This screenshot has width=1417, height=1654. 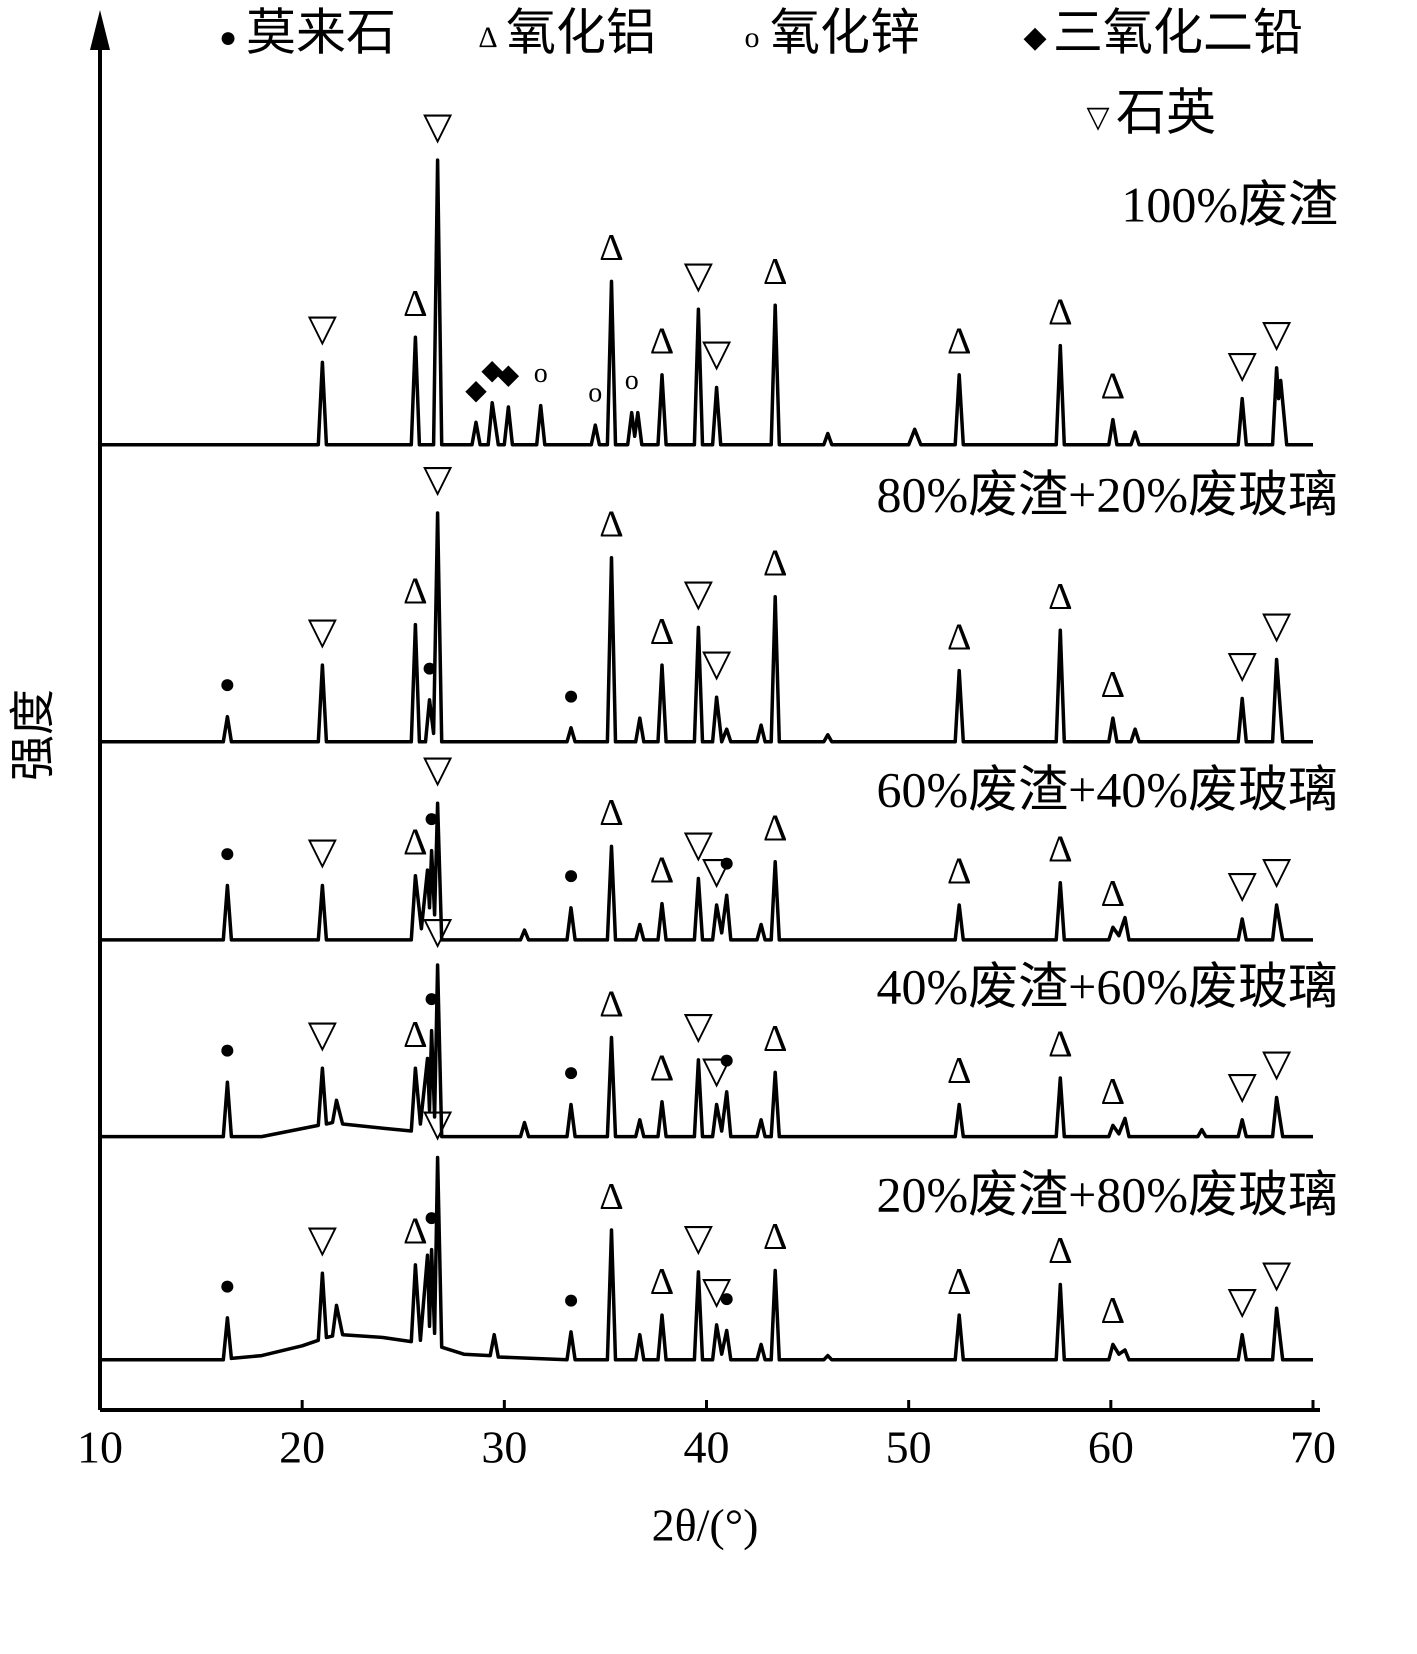 What do you see at coordinates (1166, 112) in the screenshot?
I see `legend-label: 石英` at bounding box center [1166, 112].